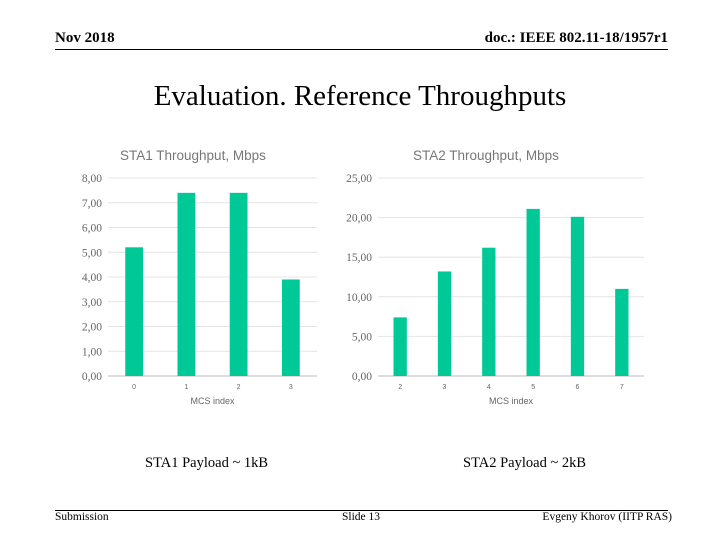  What do you see at coordinates (359, 179) in the screenshot?
I see `y-tick-label: 25,00` at bounding box center [359, 179].